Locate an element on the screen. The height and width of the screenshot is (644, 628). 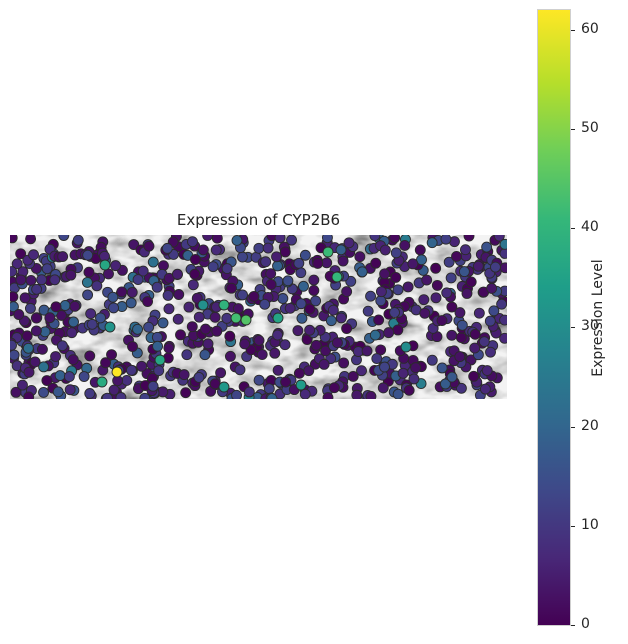
colorbar-tick-label: 40 is located at coordinates (590, 227).